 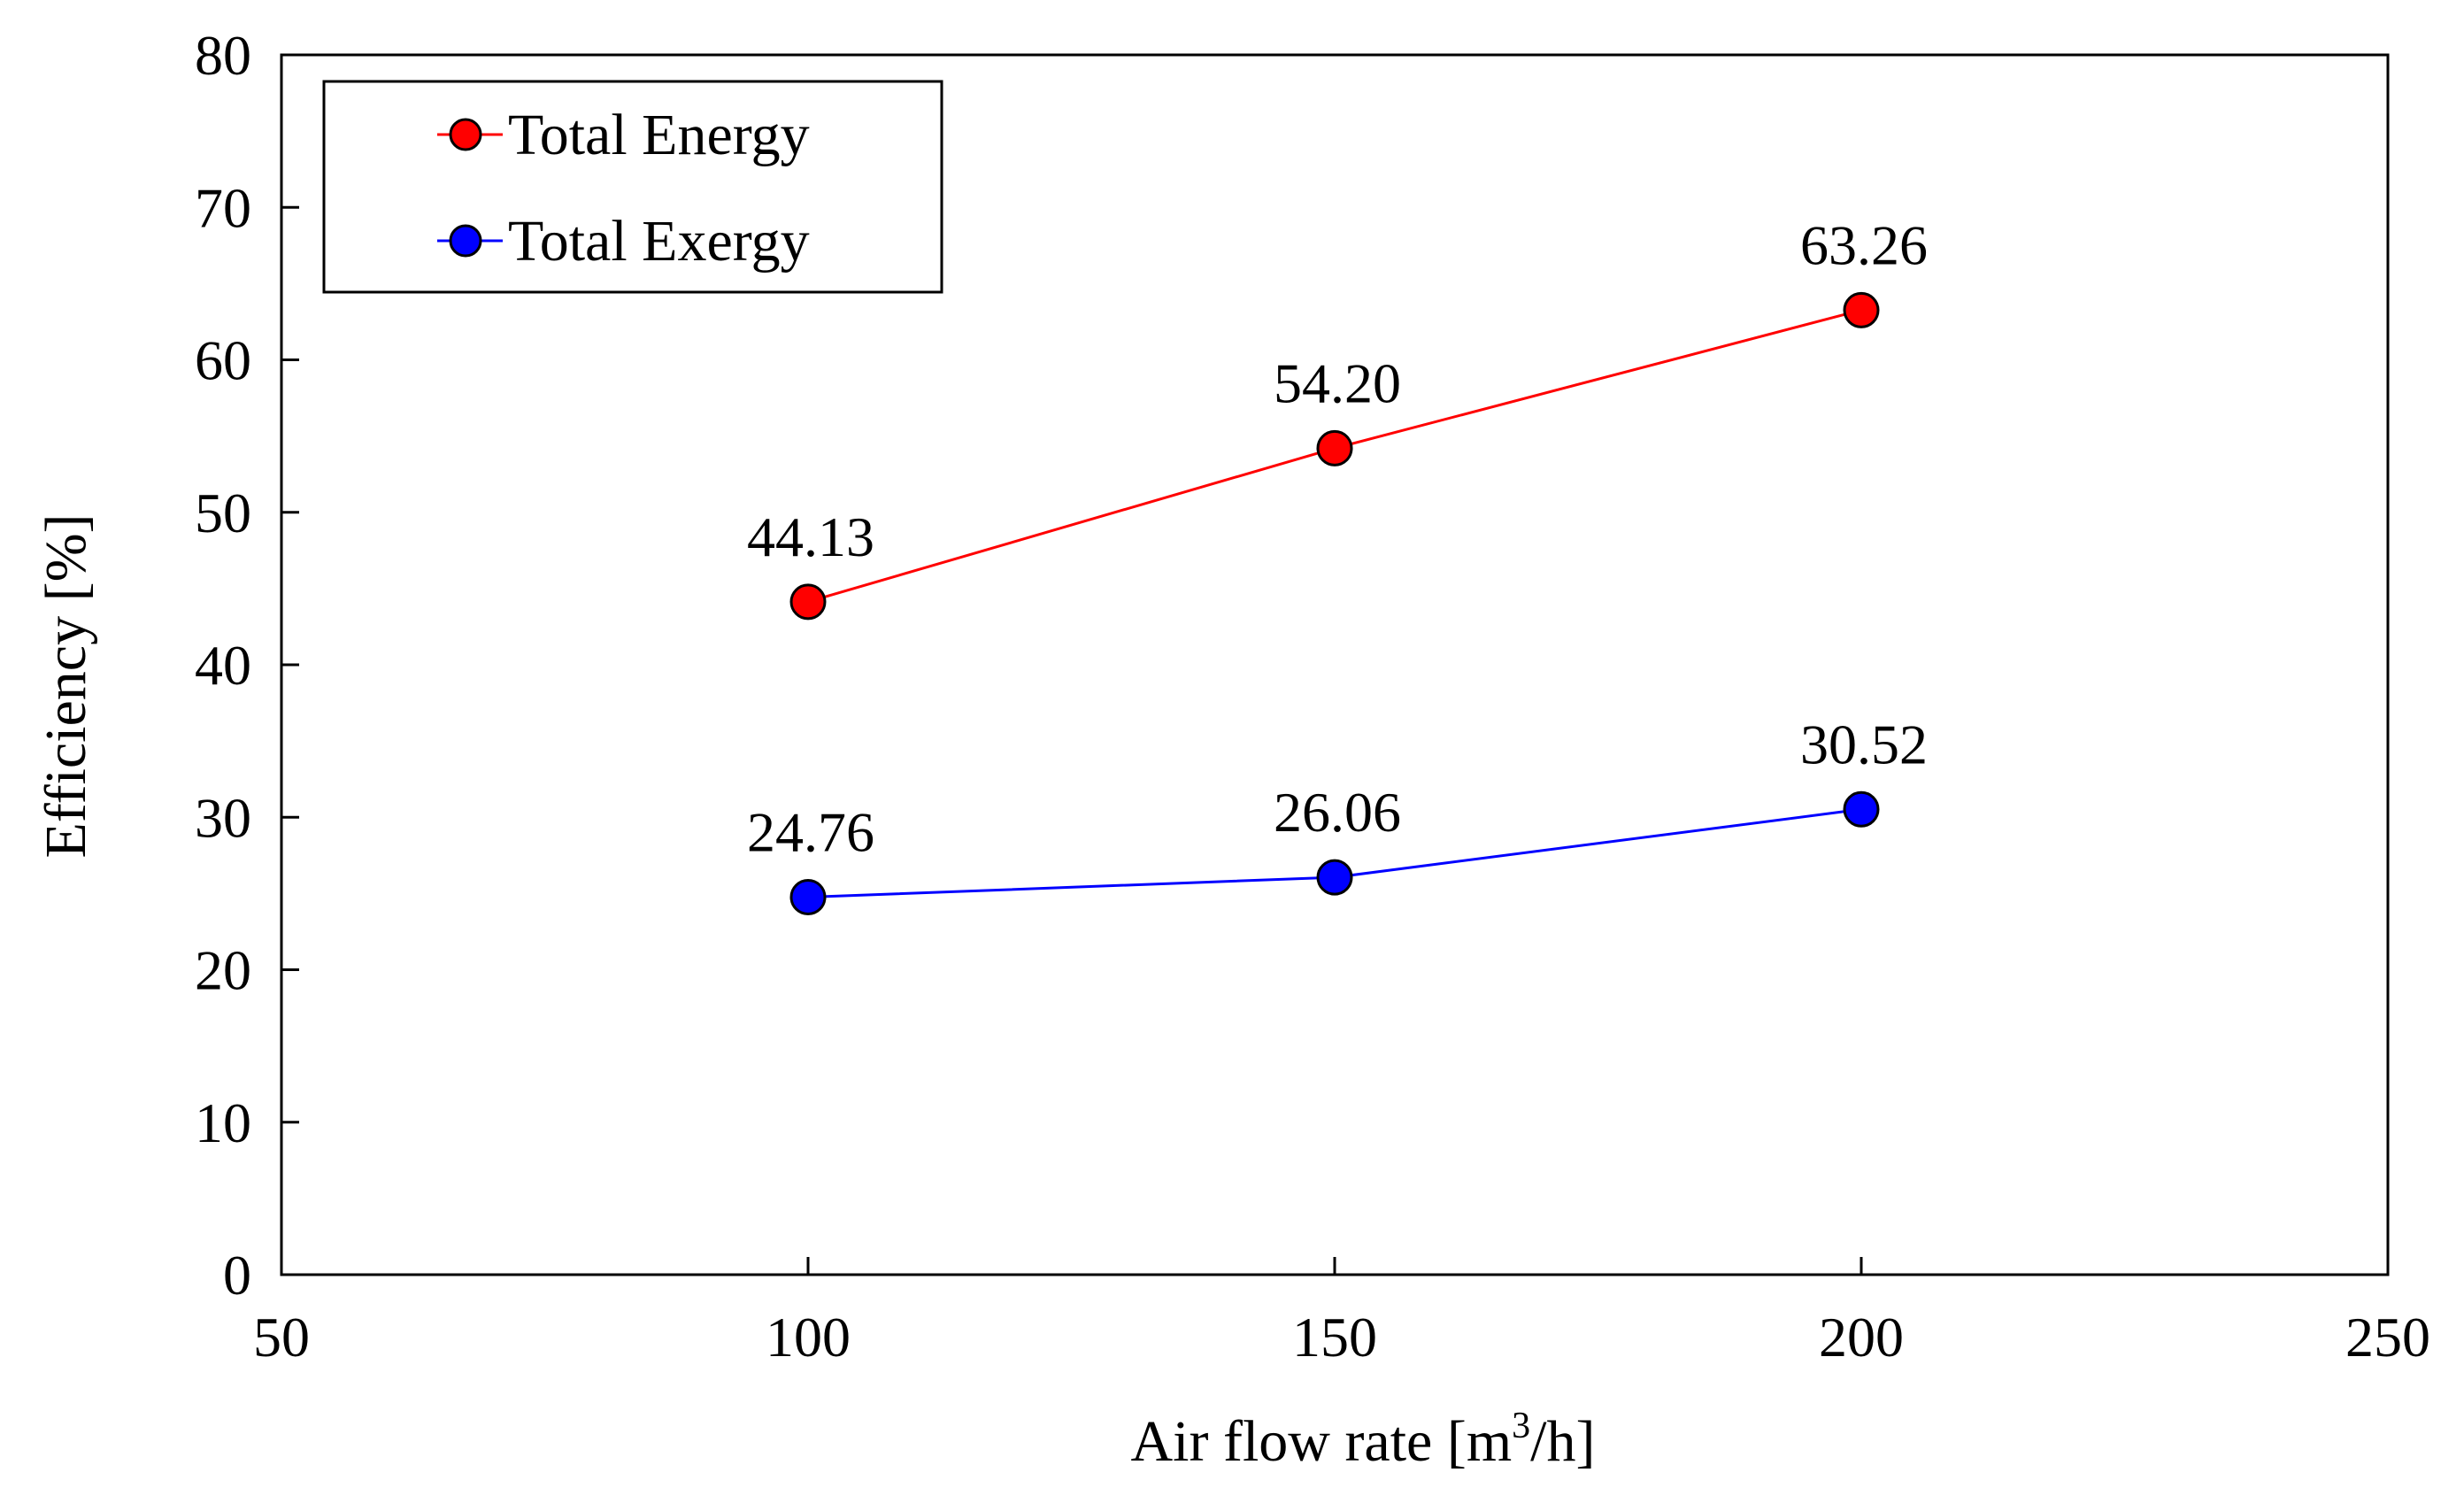 What do you see at coordinates (223, 55) in the screenshot?
I see `y-tick-label: 80` at bounding box center [223, 55].